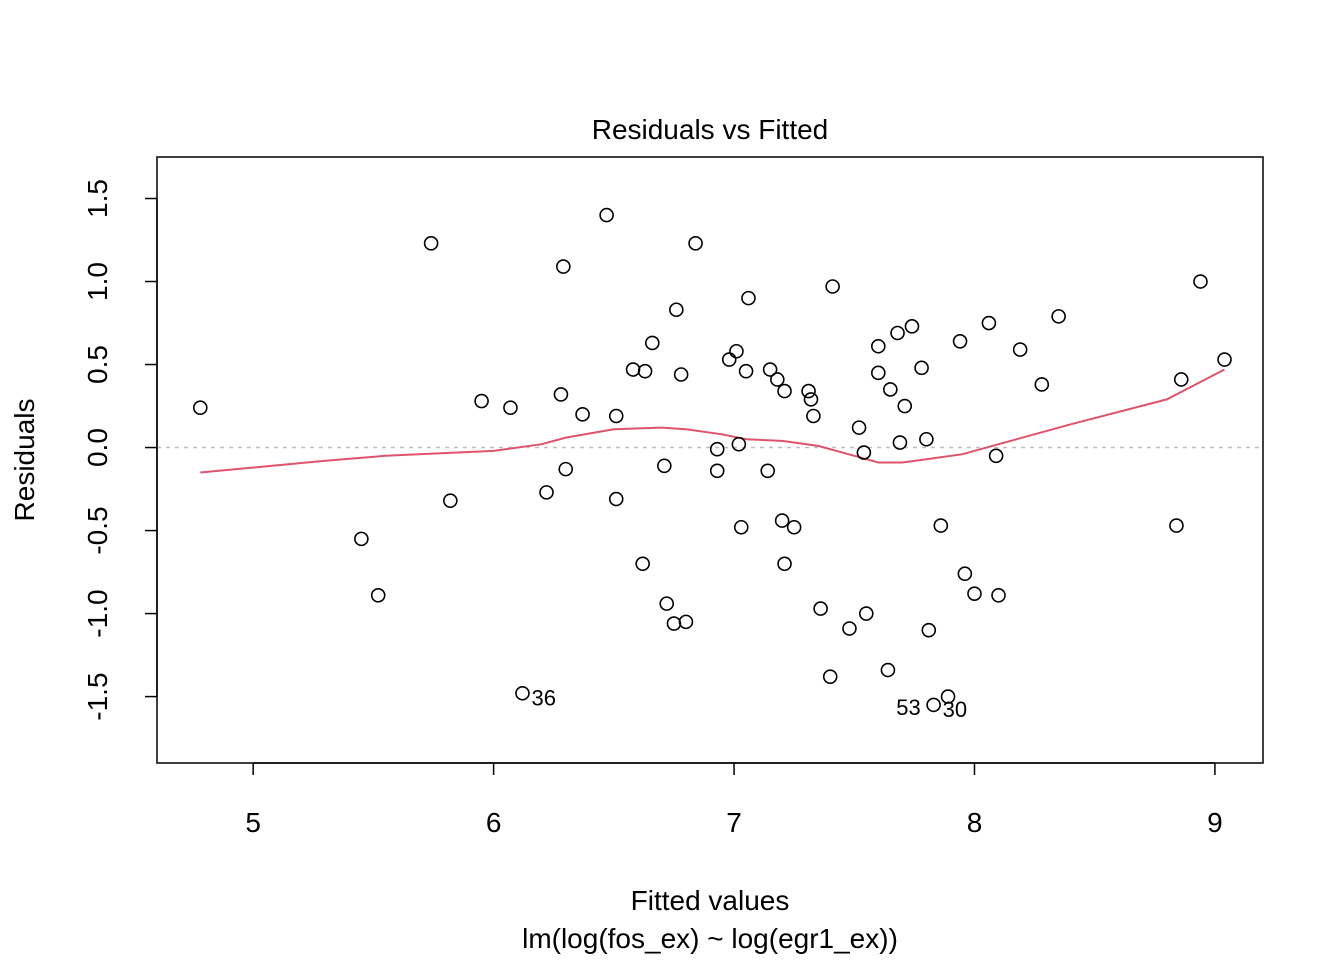 This screenshot has width=1344, height=960. I want to click on chart-title: Residuals vs Fitted, so click(710, 129).